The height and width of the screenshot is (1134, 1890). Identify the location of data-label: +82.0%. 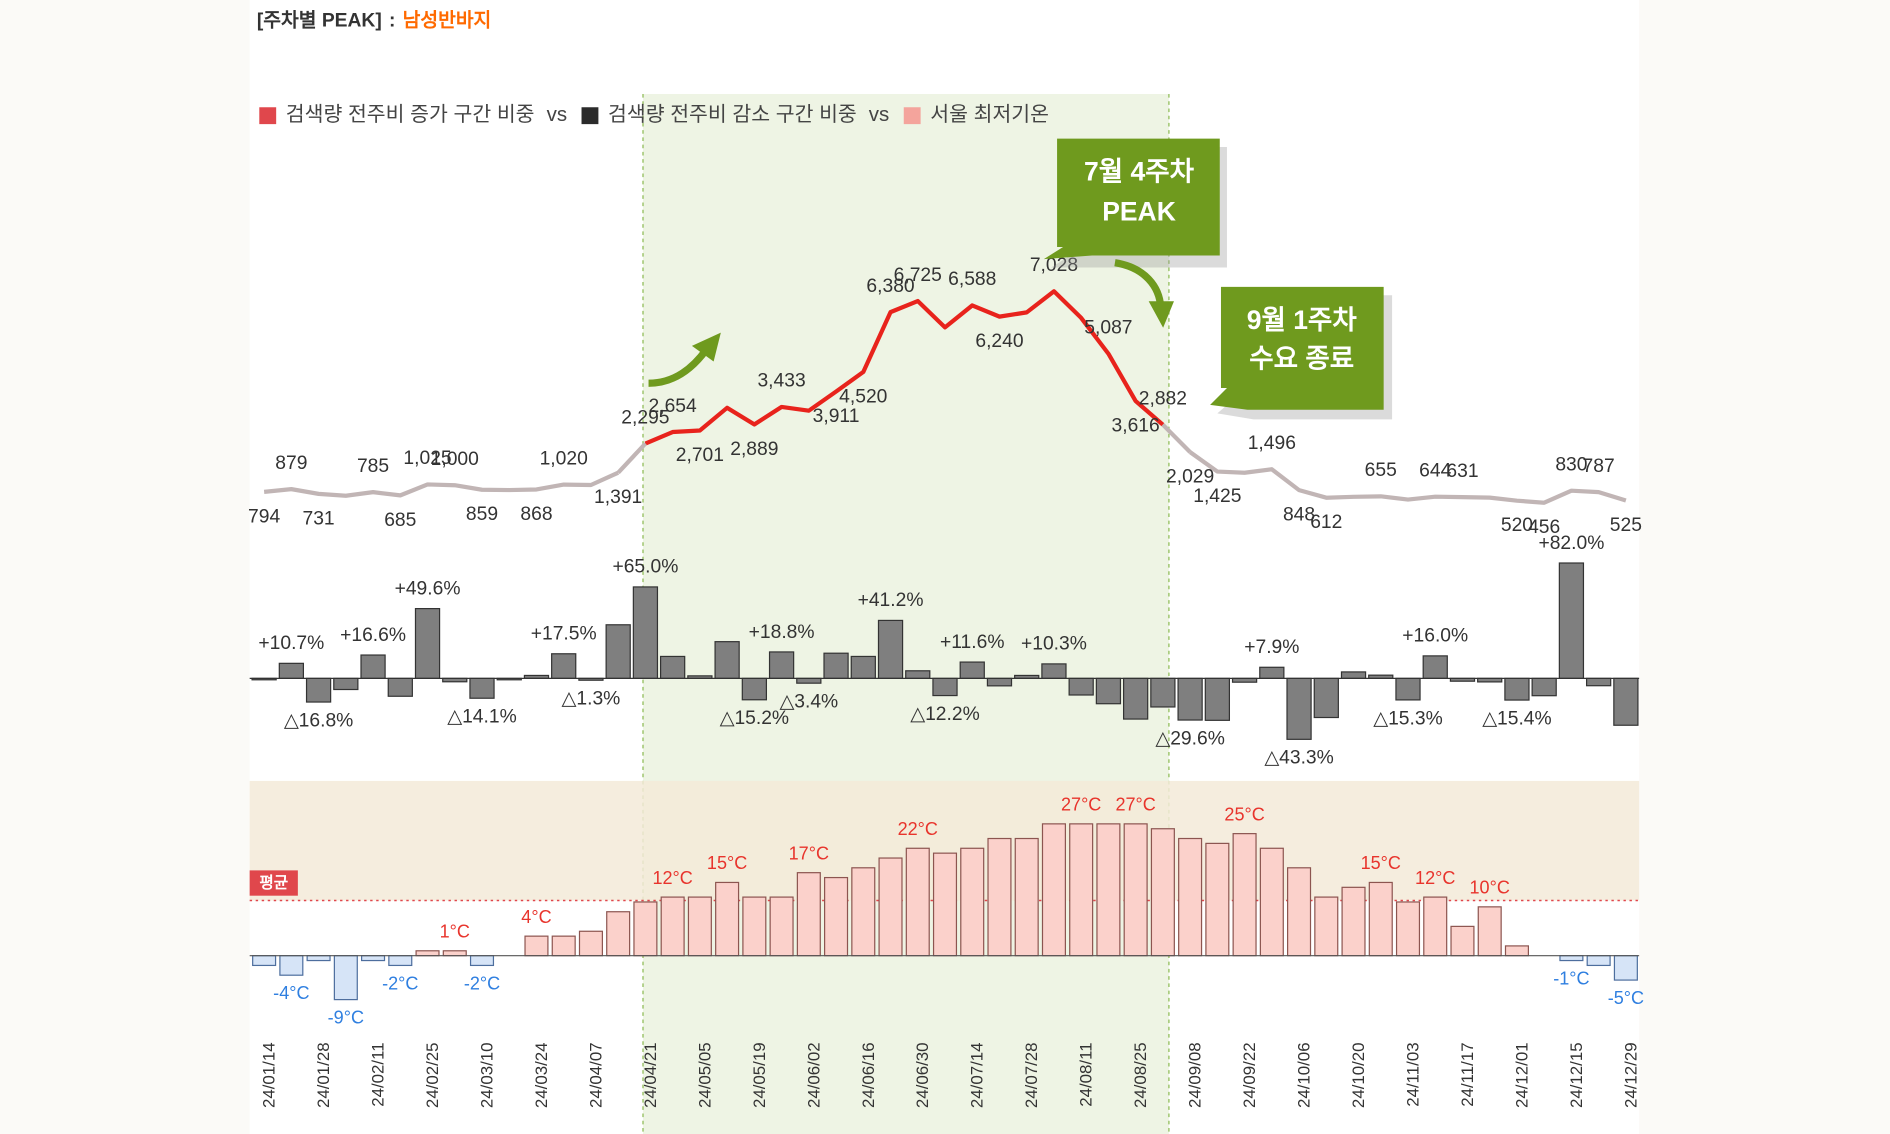
(1571, 543).